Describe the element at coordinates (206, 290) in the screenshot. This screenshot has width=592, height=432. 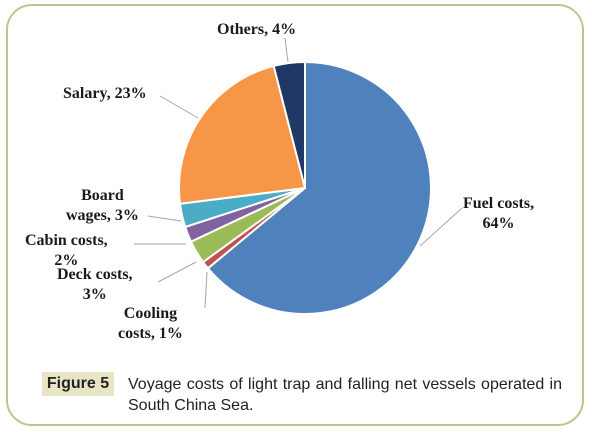
I see `leader-line-cooling-costs` at that location.